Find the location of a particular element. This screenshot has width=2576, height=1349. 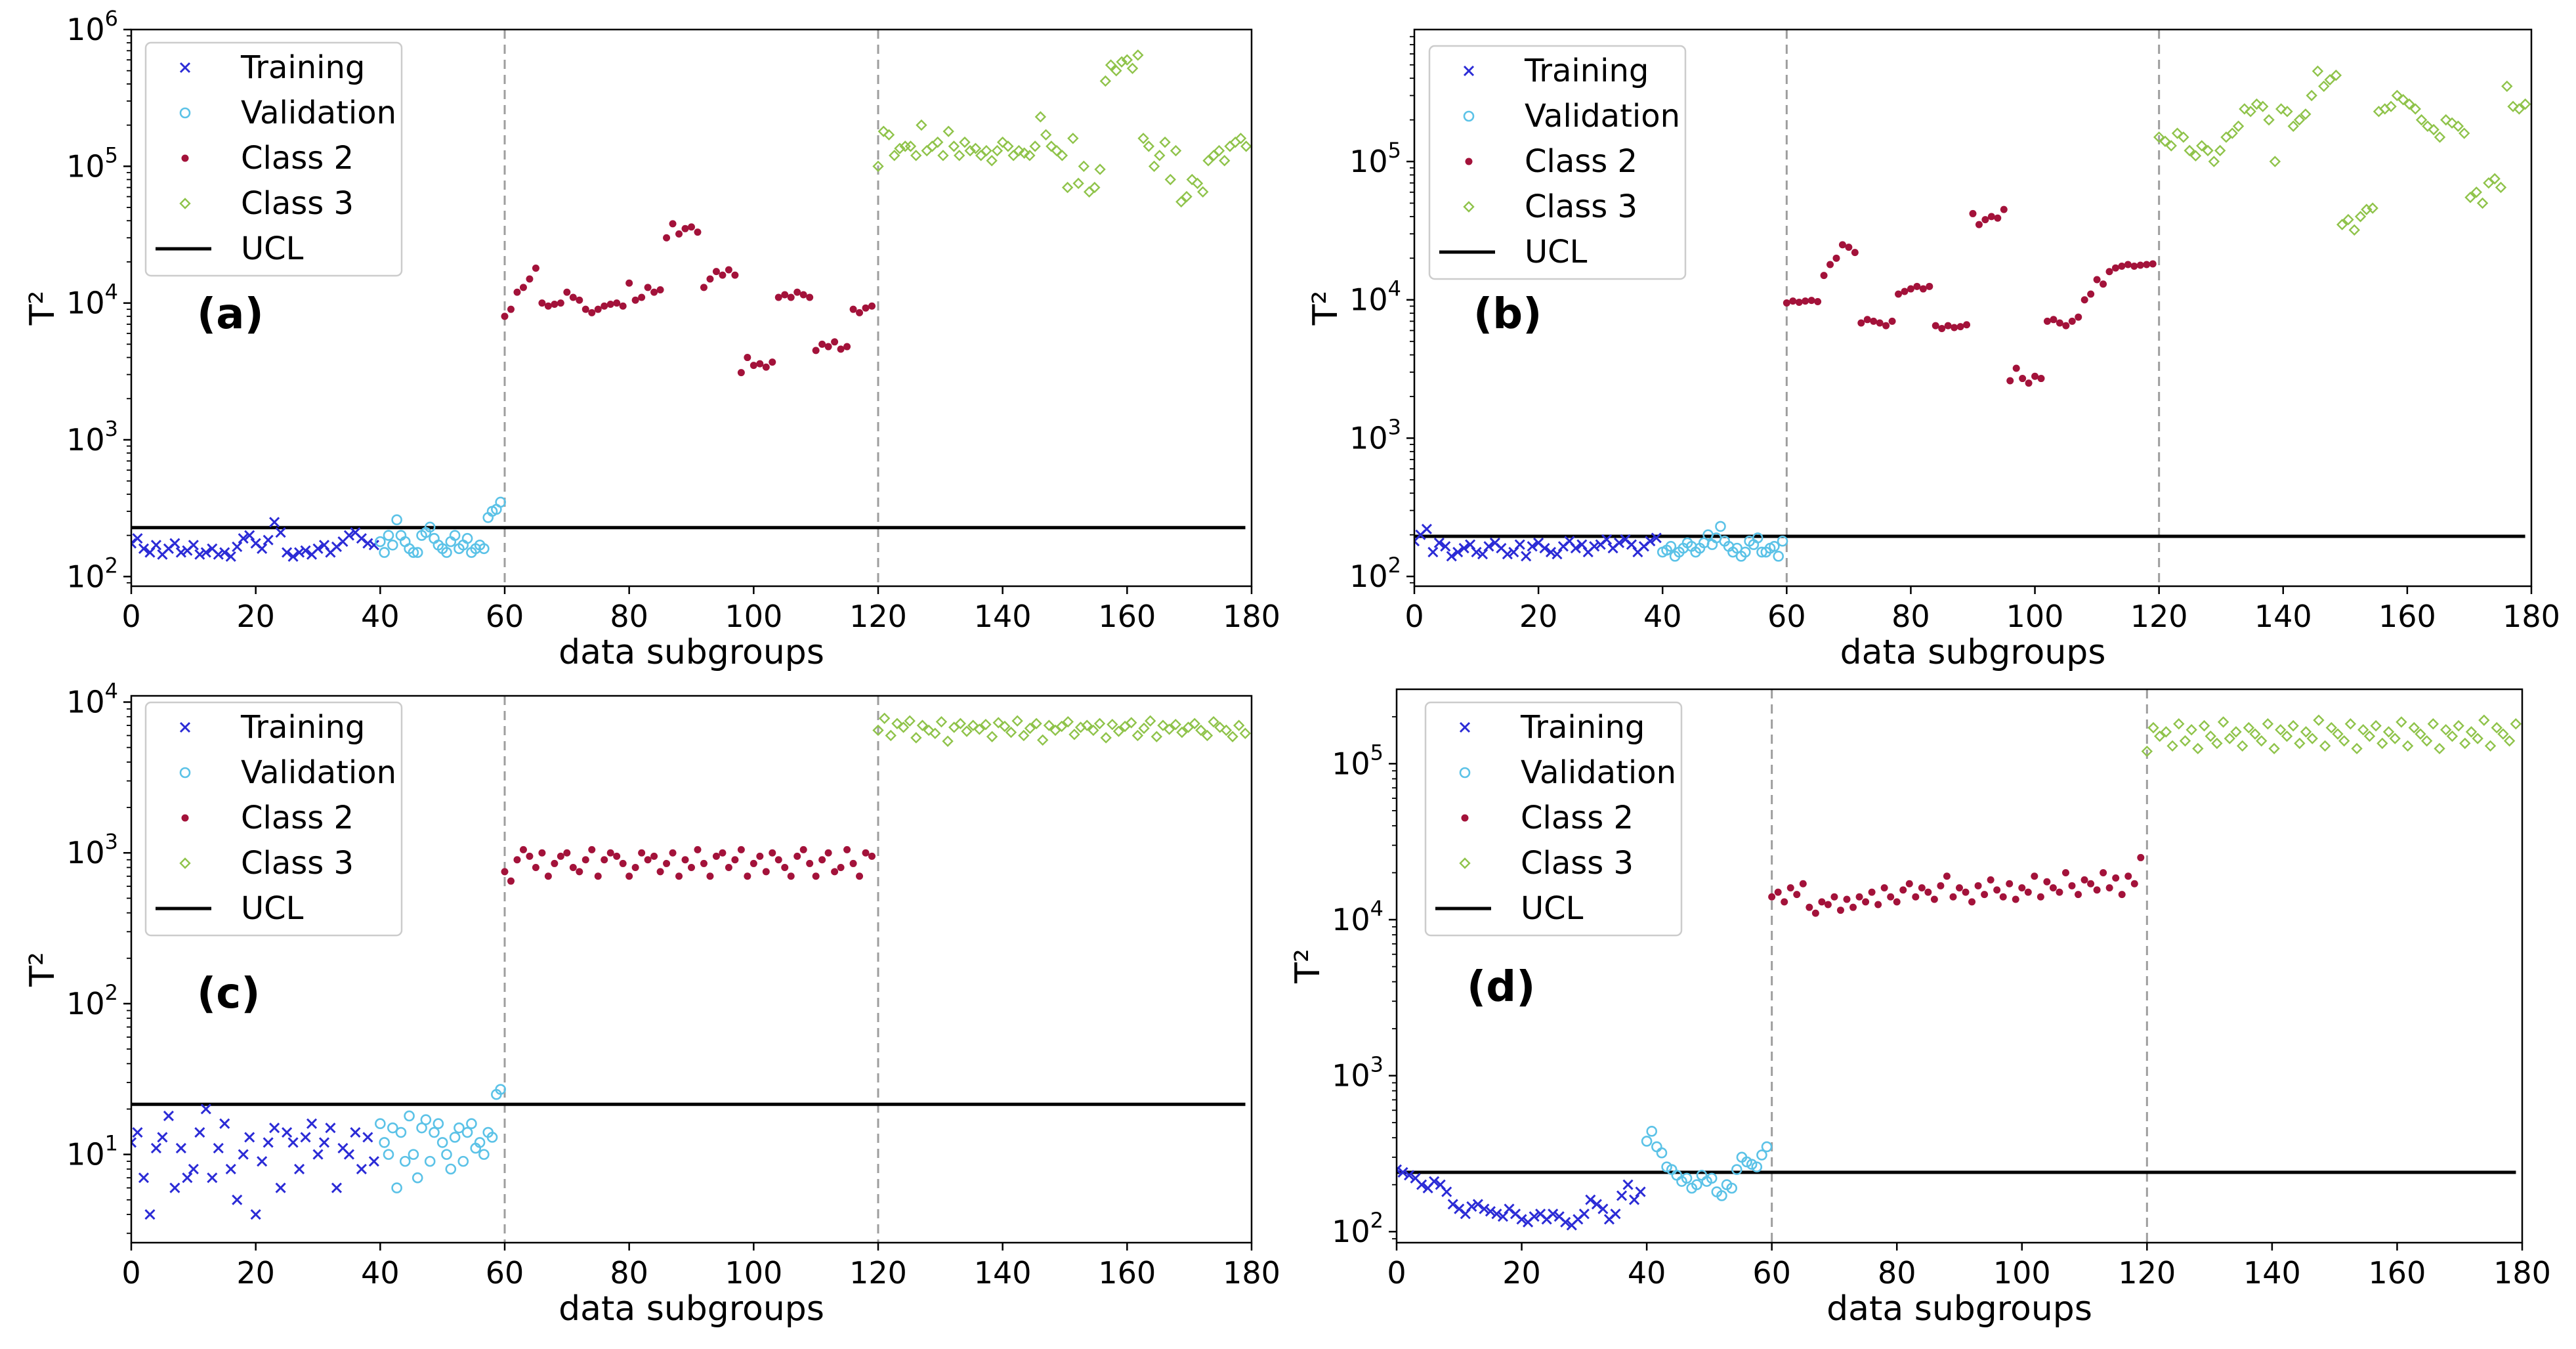

x-axis-label: data subgroups is located at coordinates (1973, 652).